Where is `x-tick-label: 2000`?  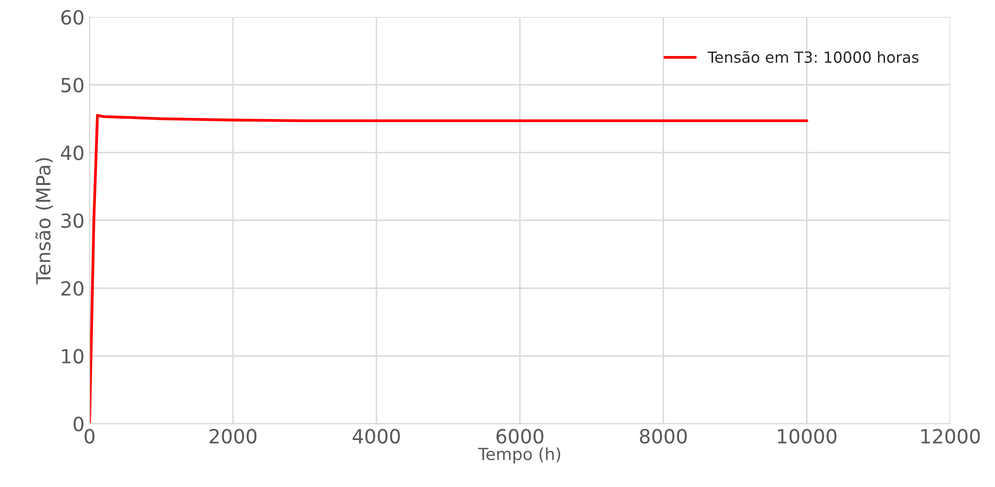 x-tick-label: 2000 is located at coordinates (233, 436).